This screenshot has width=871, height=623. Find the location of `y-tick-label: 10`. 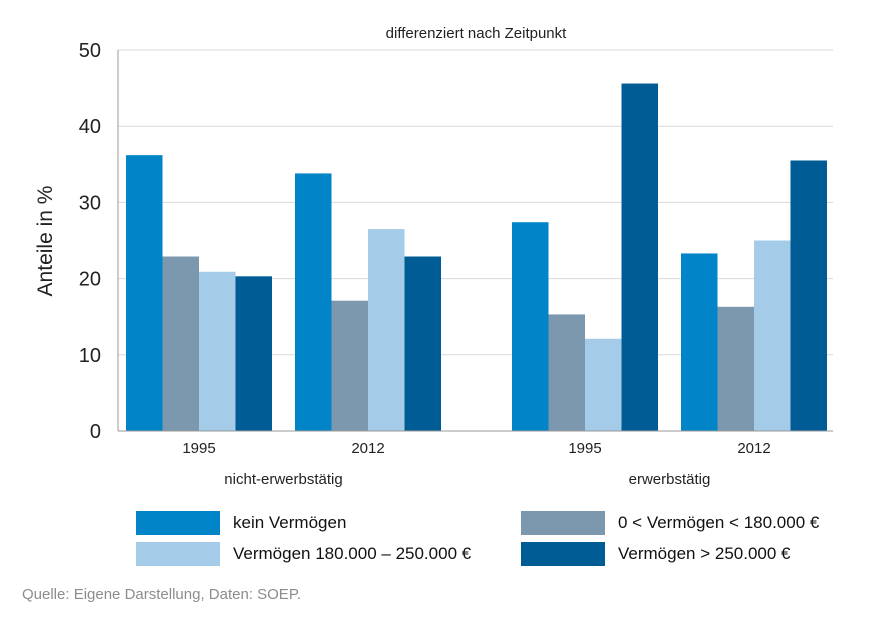

y-tick-label: 10 is located at coordinates (90, 356).